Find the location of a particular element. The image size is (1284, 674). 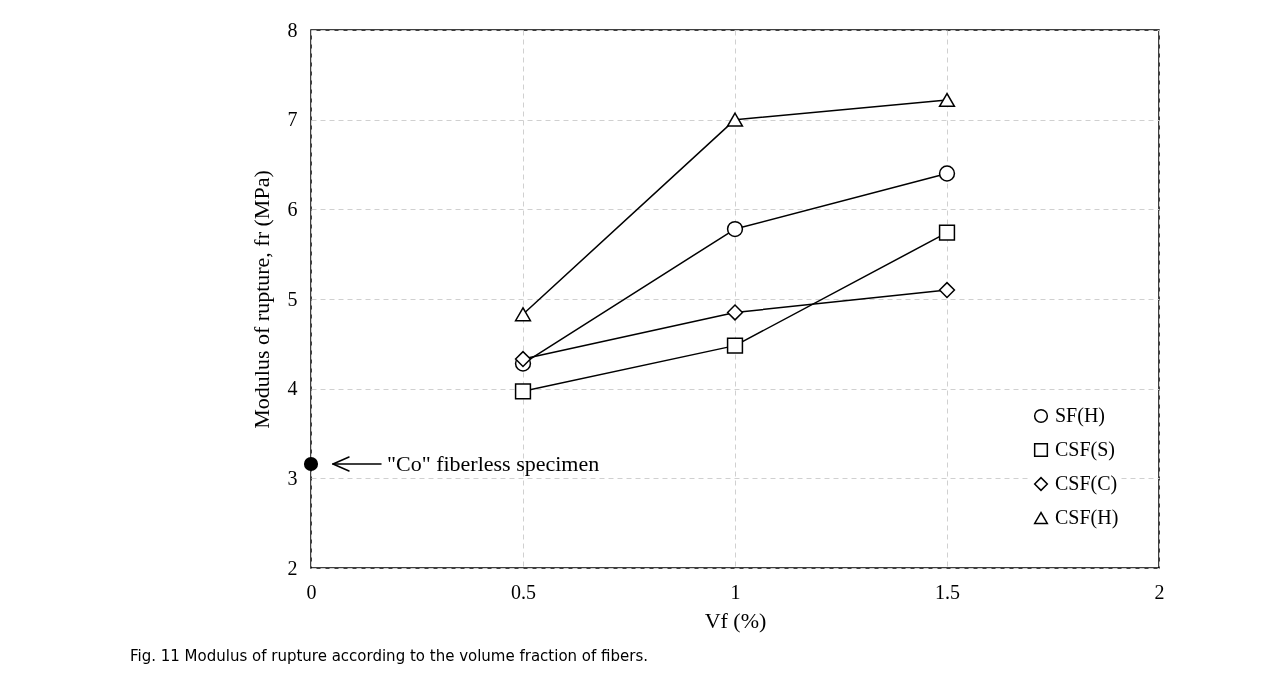

y-axis-title: Modulus of rupture, fr (MPa) is located at coordinates (261, 299).